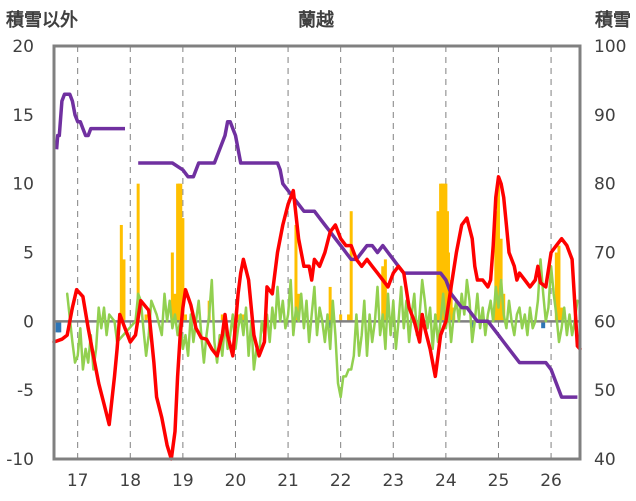 The image size is (636, 501). I want to click on left-axis-ticks: -10 -5 0 5 10 15 20, so click(20, 253).